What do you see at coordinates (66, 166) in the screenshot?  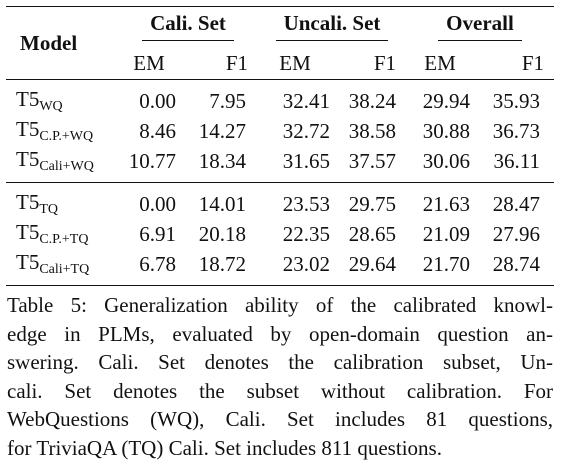 I see `model-subscript: Cali+WQ` at bounding box center [66, 166].